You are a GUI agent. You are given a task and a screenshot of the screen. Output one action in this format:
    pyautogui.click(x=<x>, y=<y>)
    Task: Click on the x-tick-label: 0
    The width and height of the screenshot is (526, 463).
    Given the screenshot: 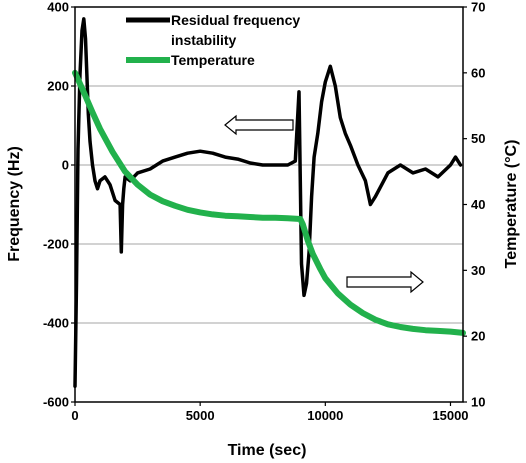 What is the action you would take?
    pyautogui.click(x=74, y=415)
    